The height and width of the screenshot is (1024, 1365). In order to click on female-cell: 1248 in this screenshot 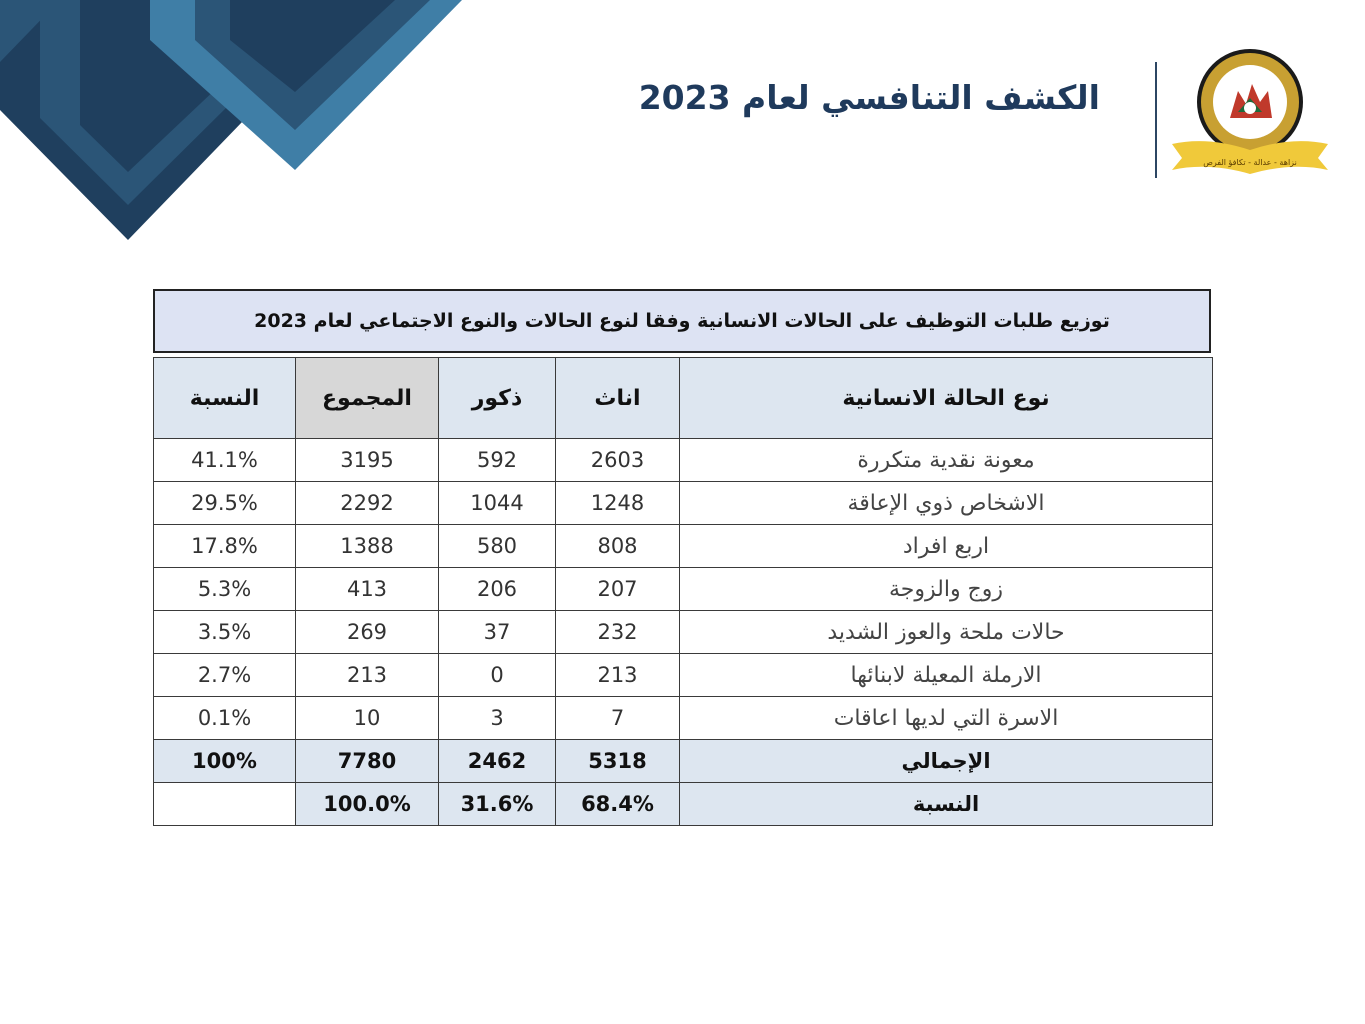, I will do `click(617, 503)`.